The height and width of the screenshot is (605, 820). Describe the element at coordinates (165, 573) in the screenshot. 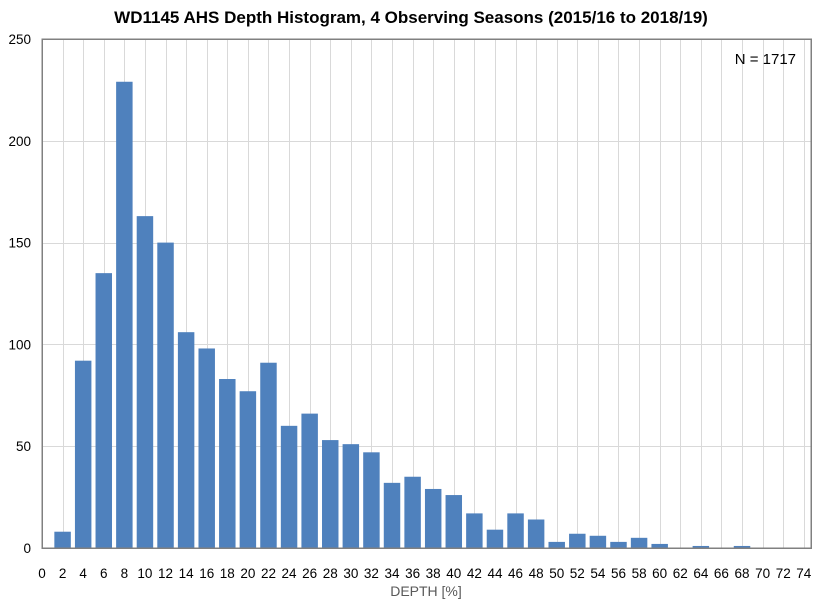

I see `x-tick-label: 12` at that location.